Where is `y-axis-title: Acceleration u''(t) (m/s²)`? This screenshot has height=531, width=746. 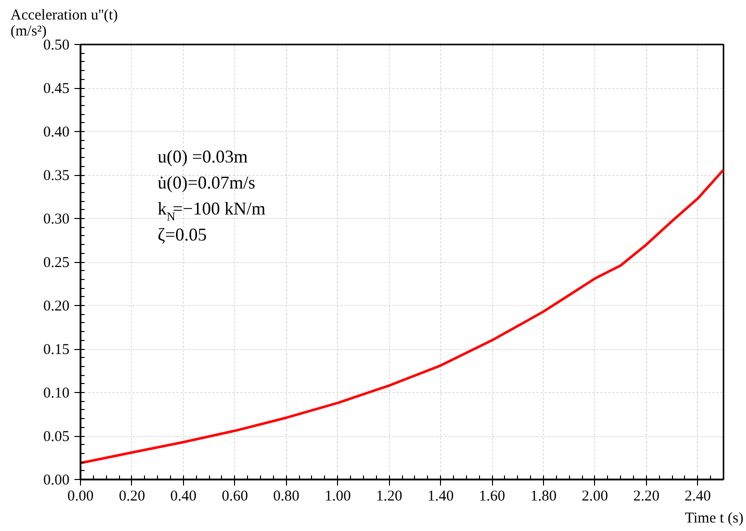 y-axis-title: Acceleration u''(t) (m/s²) is located at coordinates (64, 24).